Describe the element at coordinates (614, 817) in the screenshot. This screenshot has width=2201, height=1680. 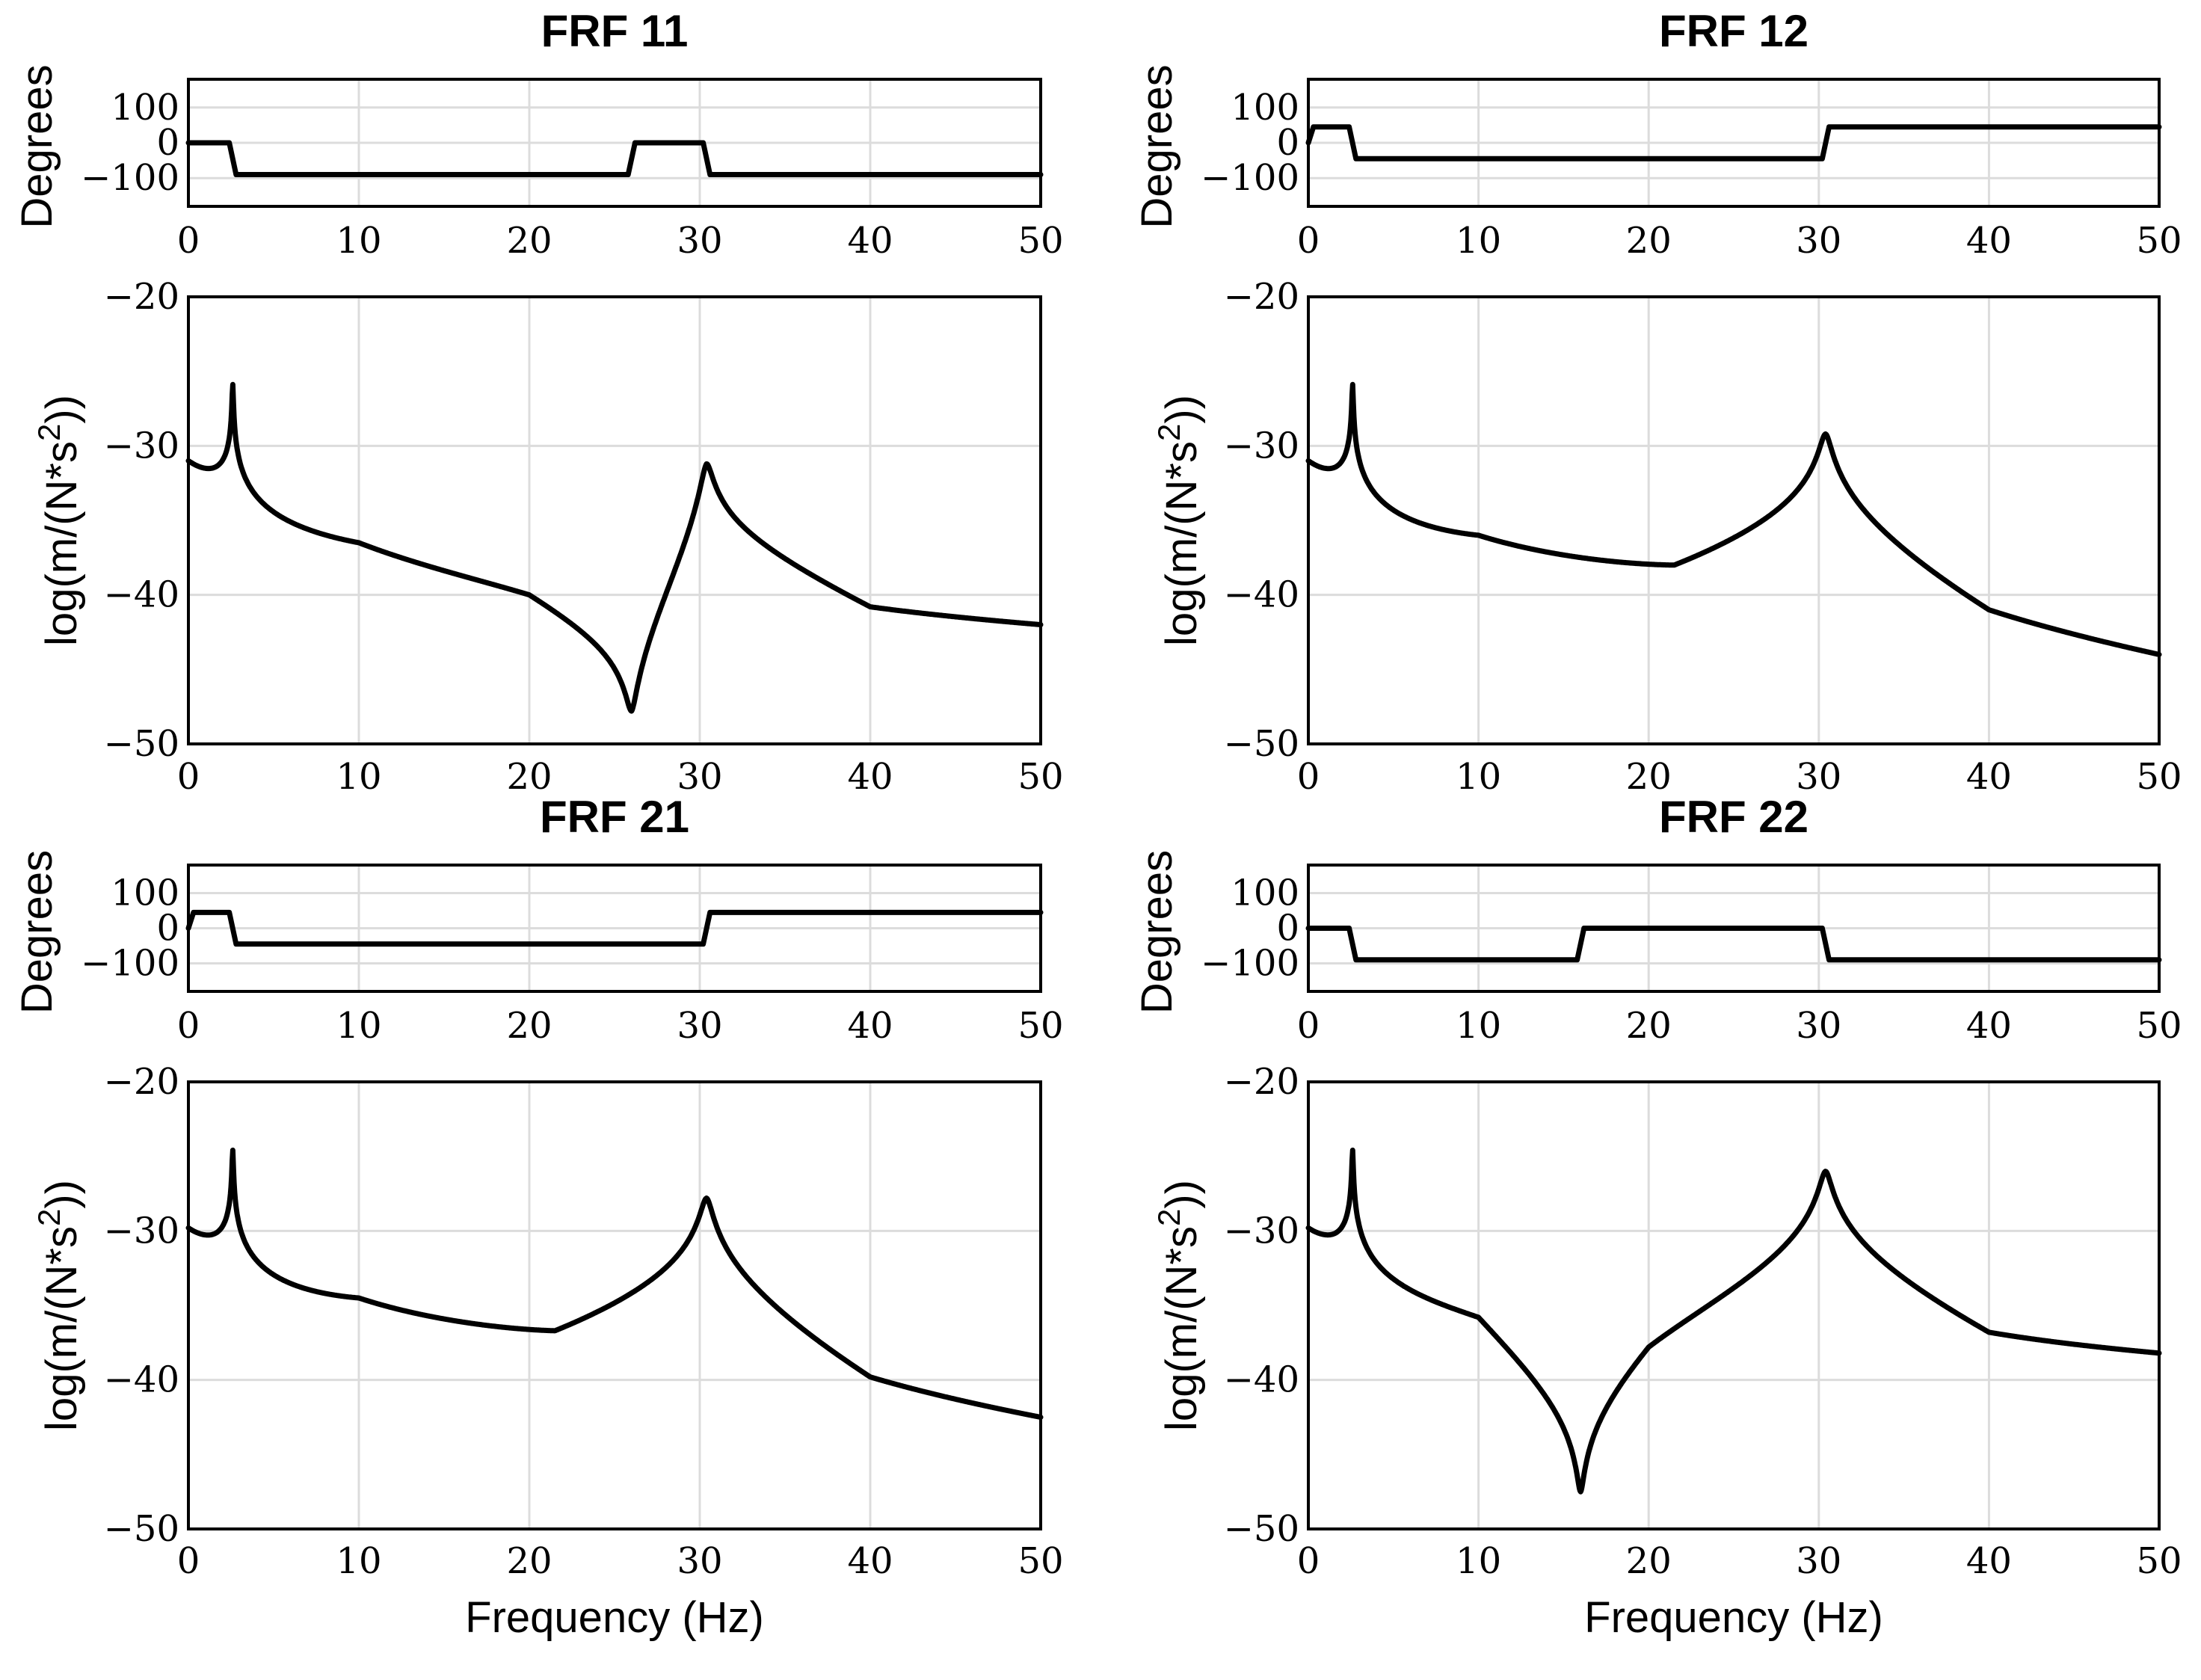
I see `panel-title: FRF 21` at that location.